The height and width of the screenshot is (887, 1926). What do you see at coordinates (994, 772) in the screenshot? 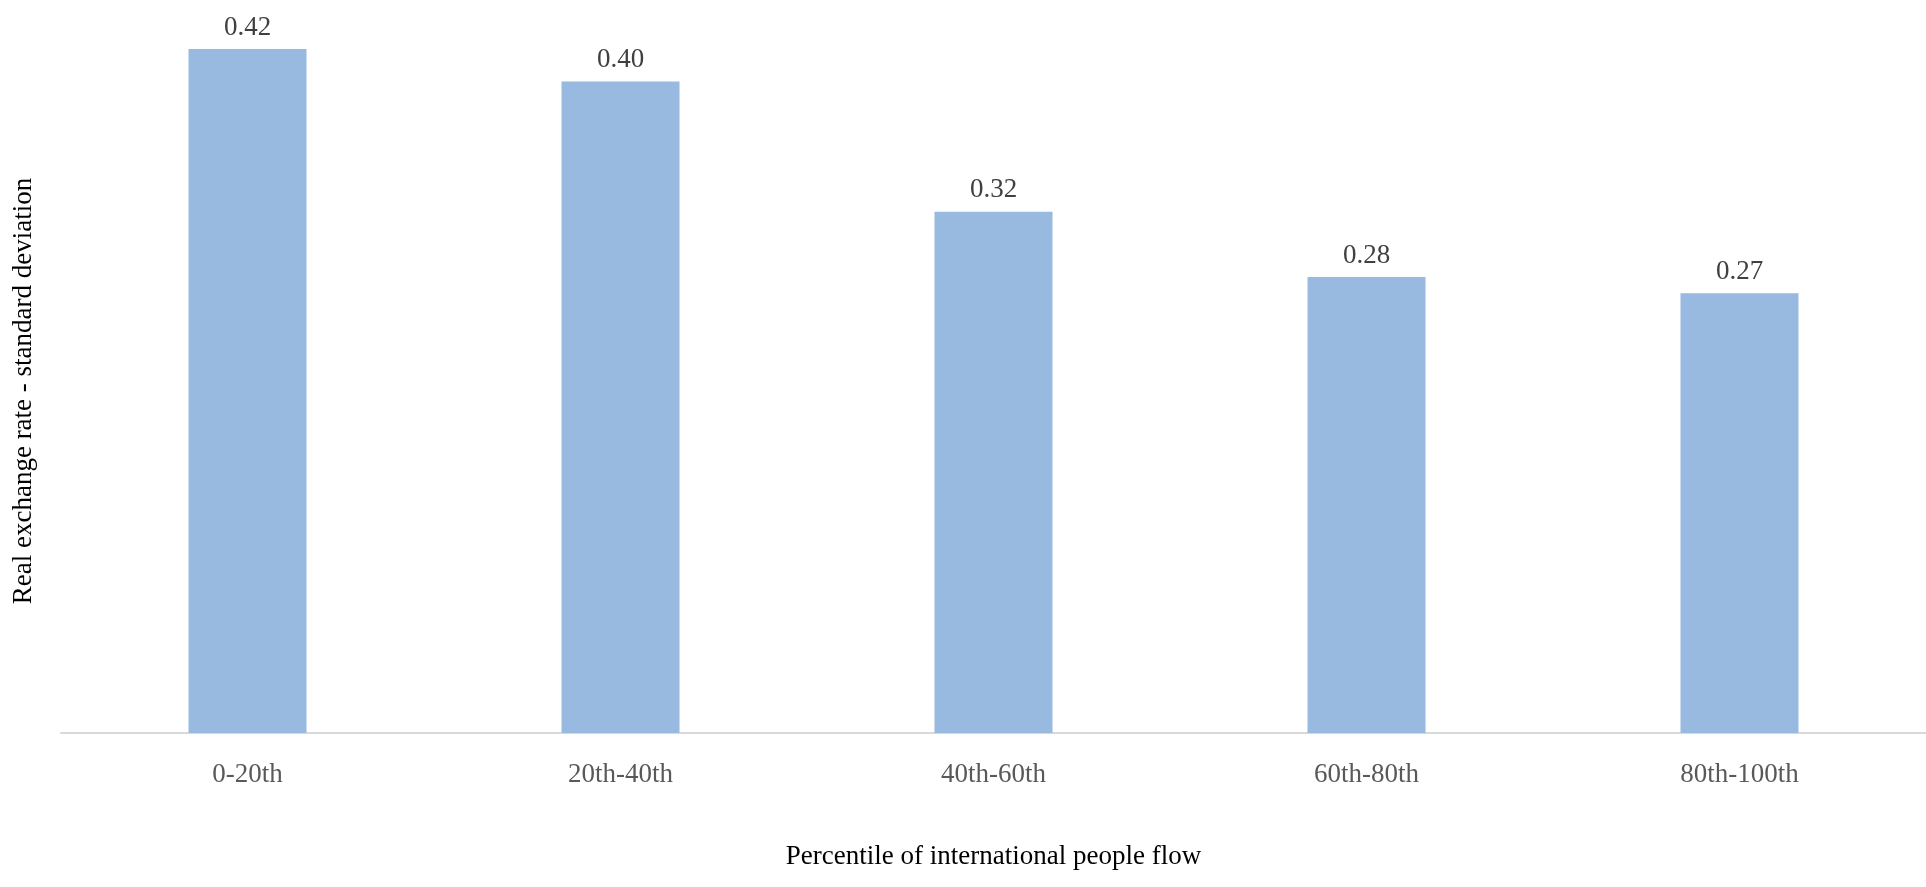
I see `x-tick-label: 40th-60th` at bounding box center [994, 772].